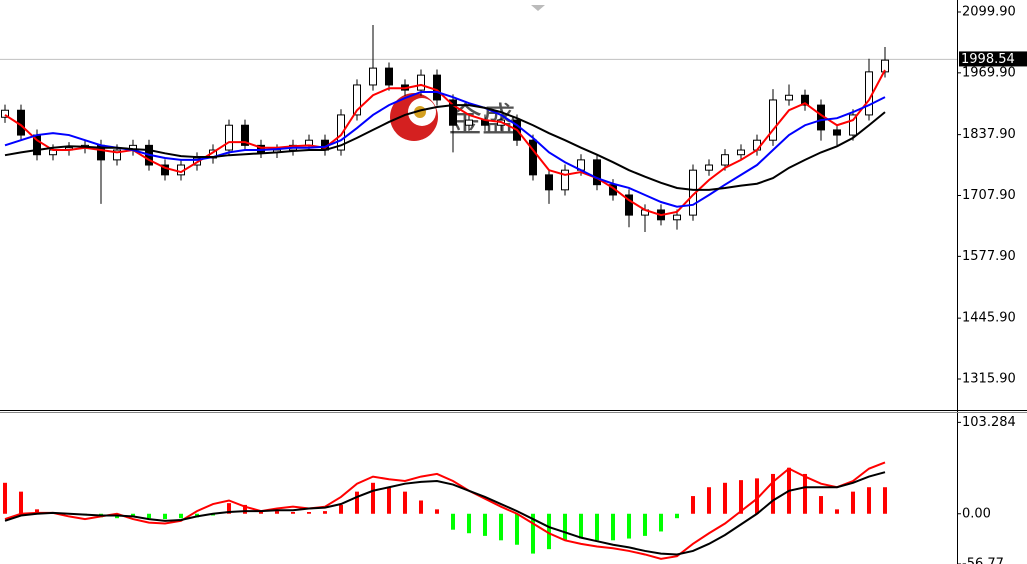  Describe the element at coordinates (983, 560) in the screenshot. I see `y-tick-label: -56.77` at that location.